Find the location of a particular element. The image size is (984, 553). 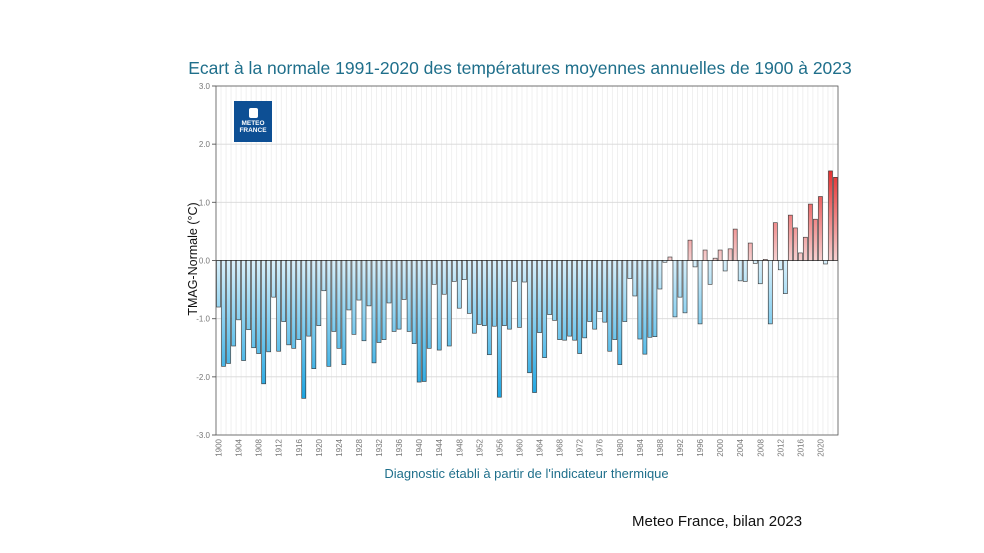

bar-2006 is located at coordinates (750, 251).